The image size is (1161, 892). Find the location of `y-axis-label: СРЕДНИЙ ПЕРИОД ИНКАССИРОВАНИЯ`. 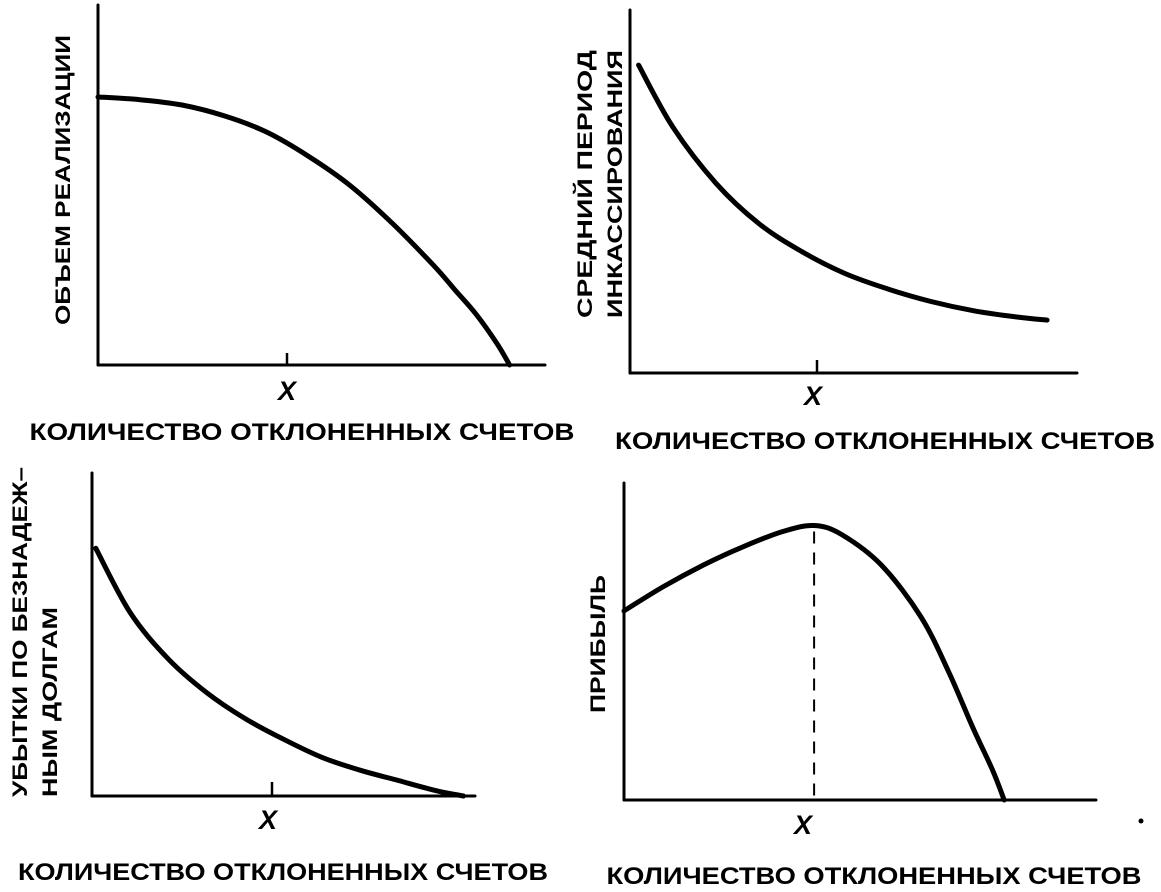

y-axis-label: СРЕДНИЙ ПЕРИОД ИНКАССИРОВАНИЯ is located at coordinates (600, 184).